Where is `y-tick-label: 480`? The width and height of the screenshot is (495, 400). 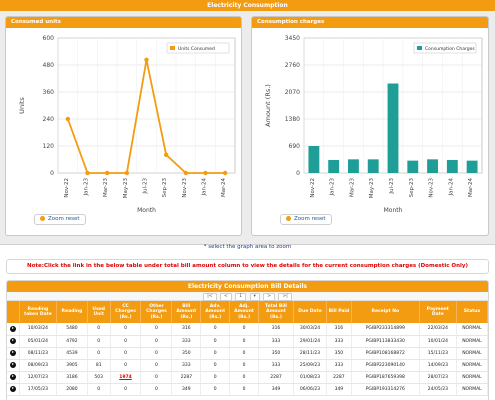
y-tick-label: 480 is located at coordinates (49, 65).